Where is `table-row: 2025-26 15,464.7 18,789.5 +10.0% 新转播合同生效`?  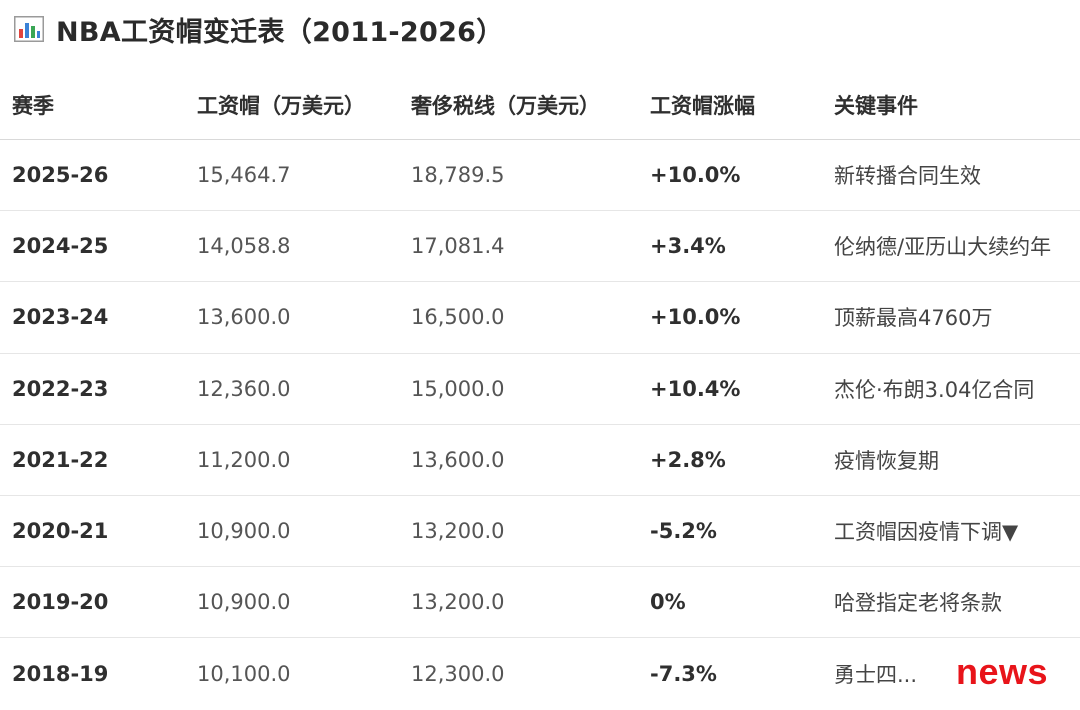 table-row: 2025-26 15,464.7 18,789.5 +10.0% 新转播合同生效 is located at coordinates (540, 176).